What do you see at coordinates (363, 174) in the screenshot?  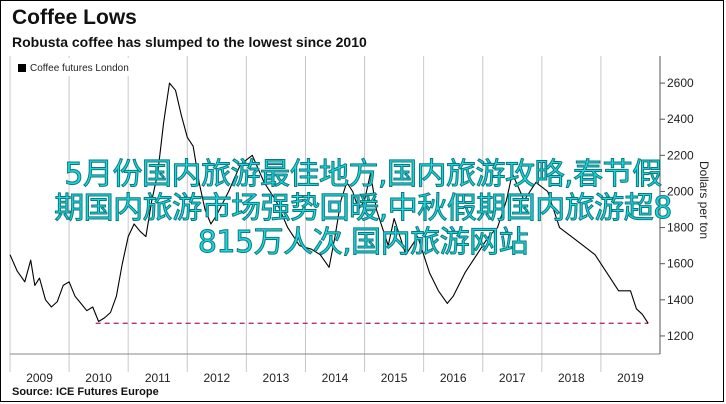 I see `overlay-line-1: 5月份国内旅游最佳地方,国内旅游攻略,春节假` at bounding box center [363, 174].